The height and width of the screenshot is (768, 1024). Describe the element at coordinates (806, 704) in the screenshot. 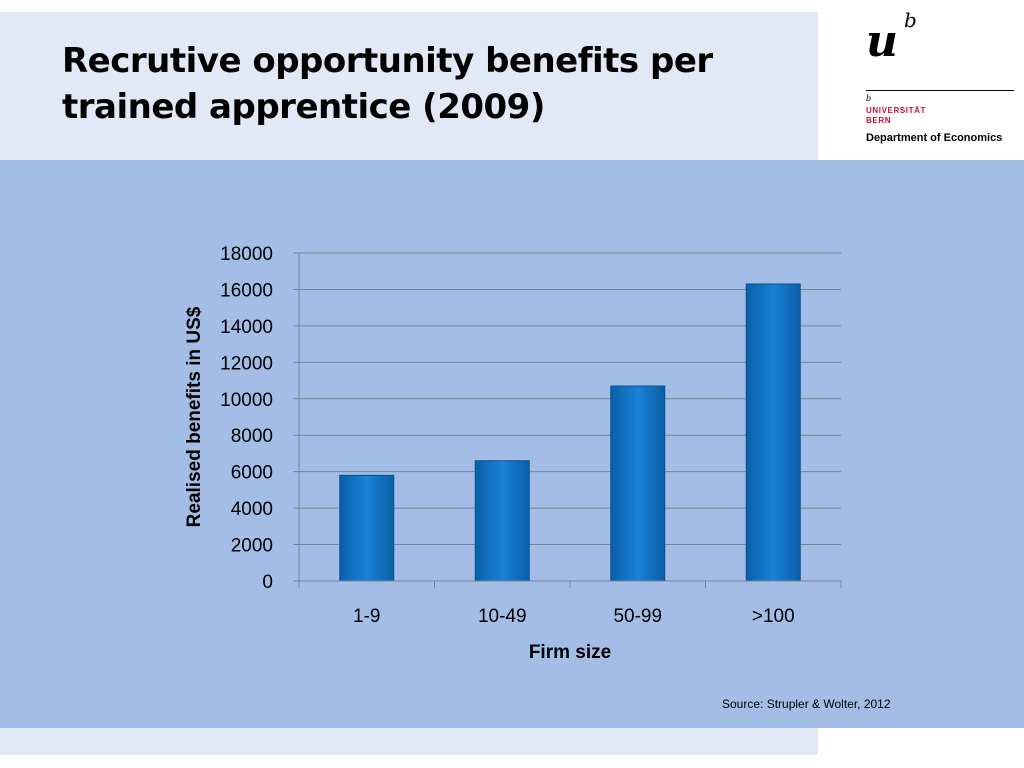

I see `source-note: Source: Strupler & Wolter, 2012` at that location.